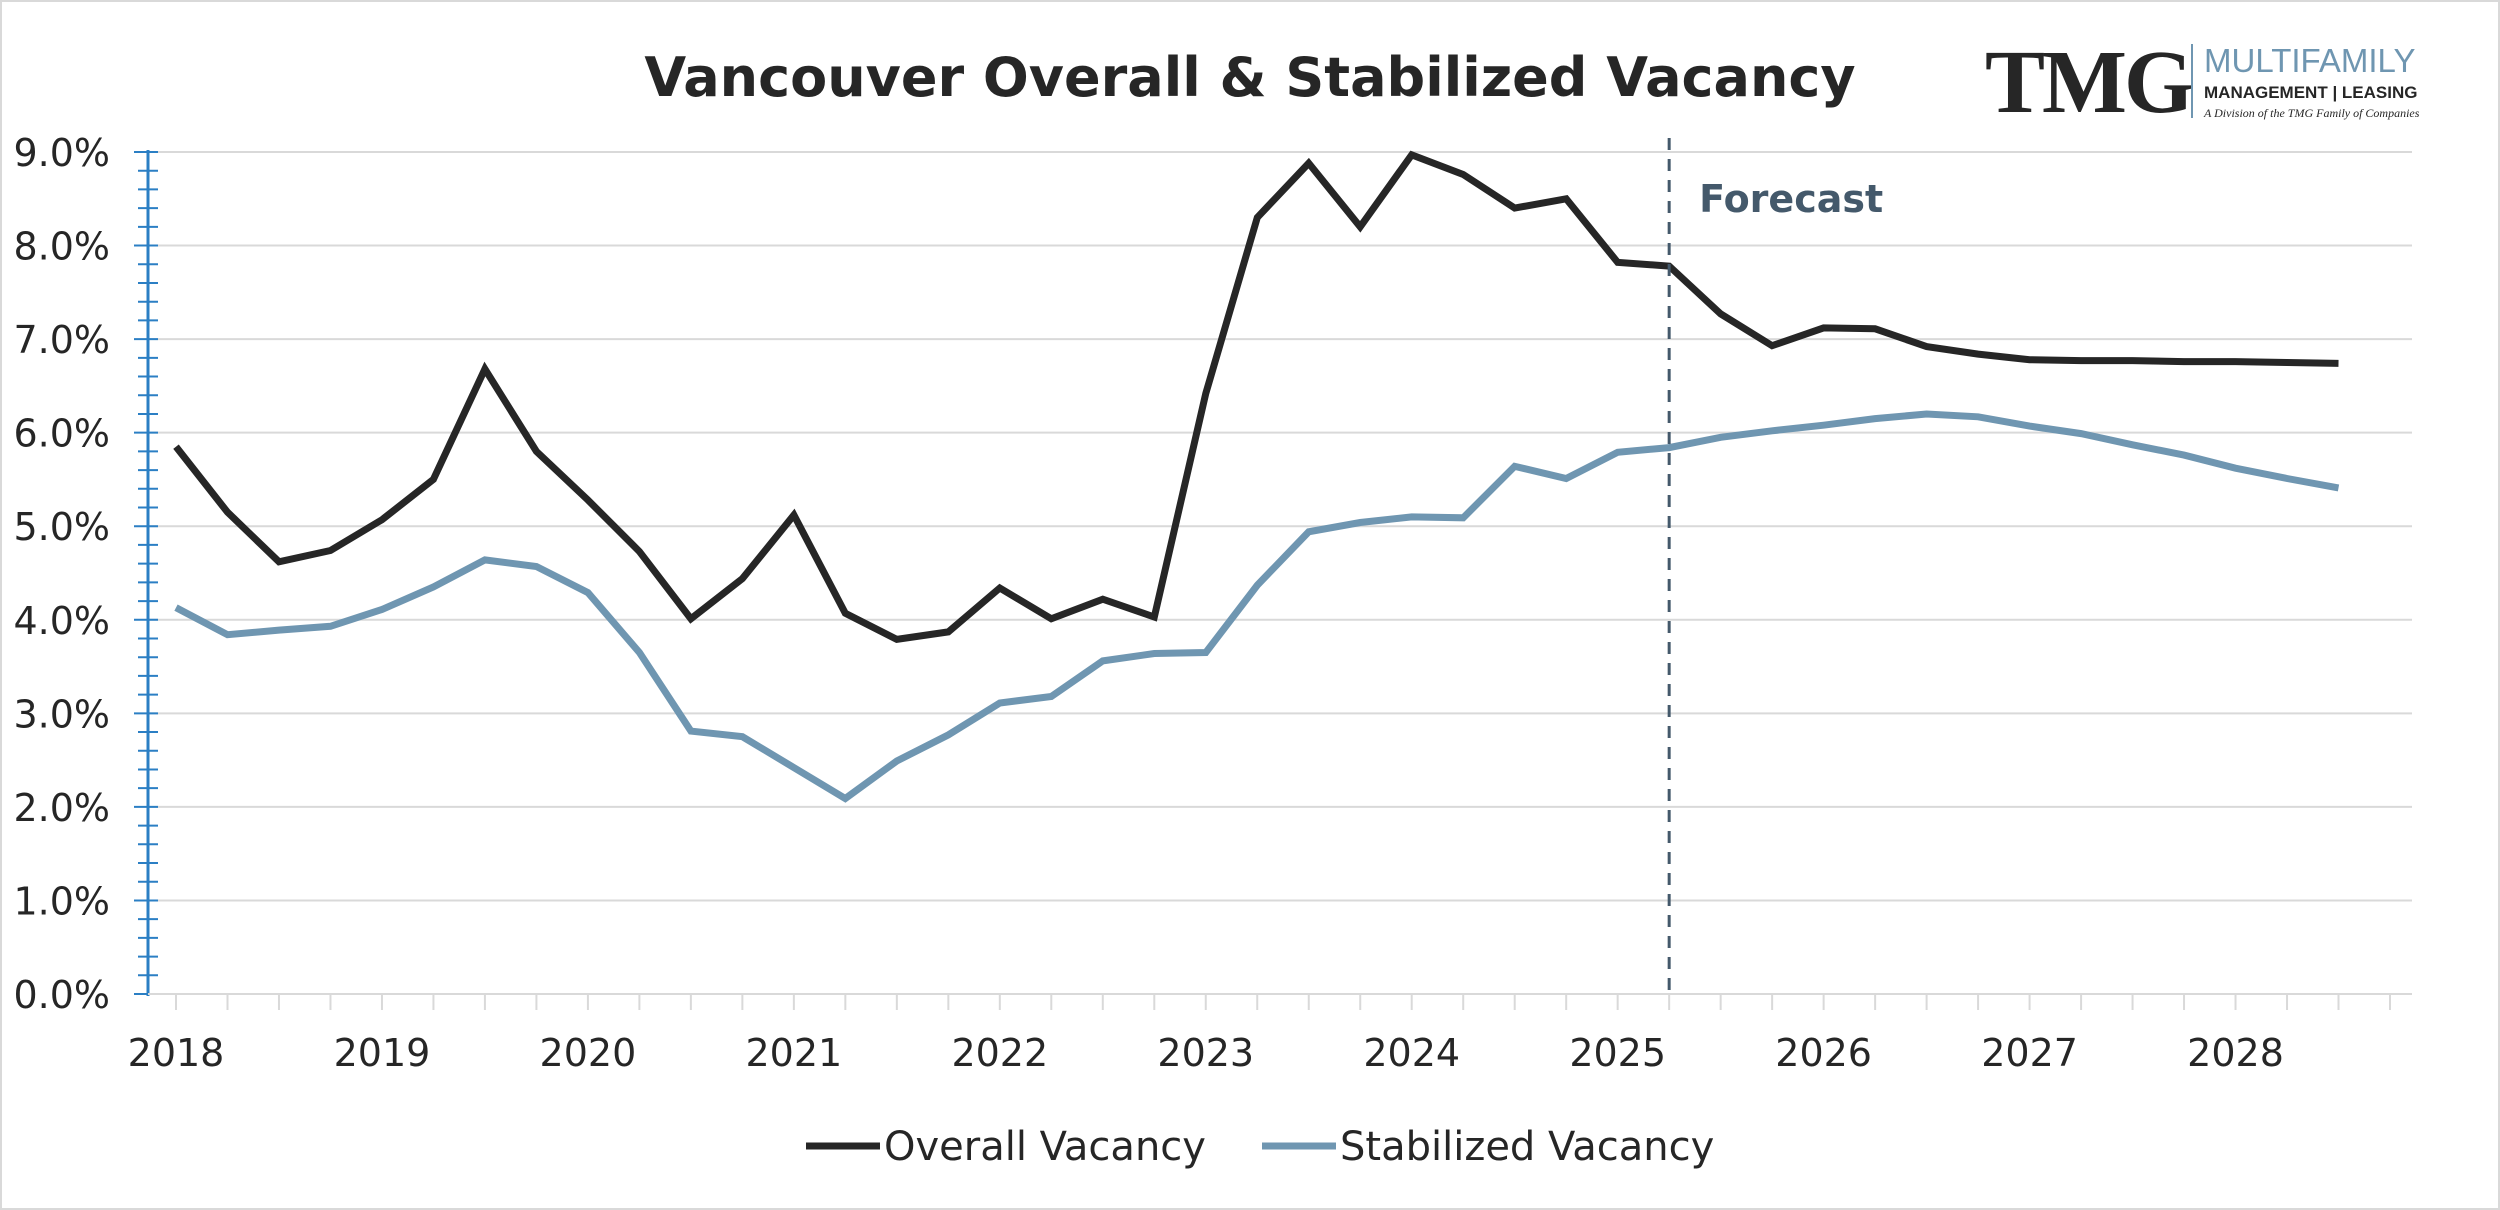  Describe the element at coordinates (2088, 82) in the screenshot. I see `logo-wordmark: TMG` at that location.